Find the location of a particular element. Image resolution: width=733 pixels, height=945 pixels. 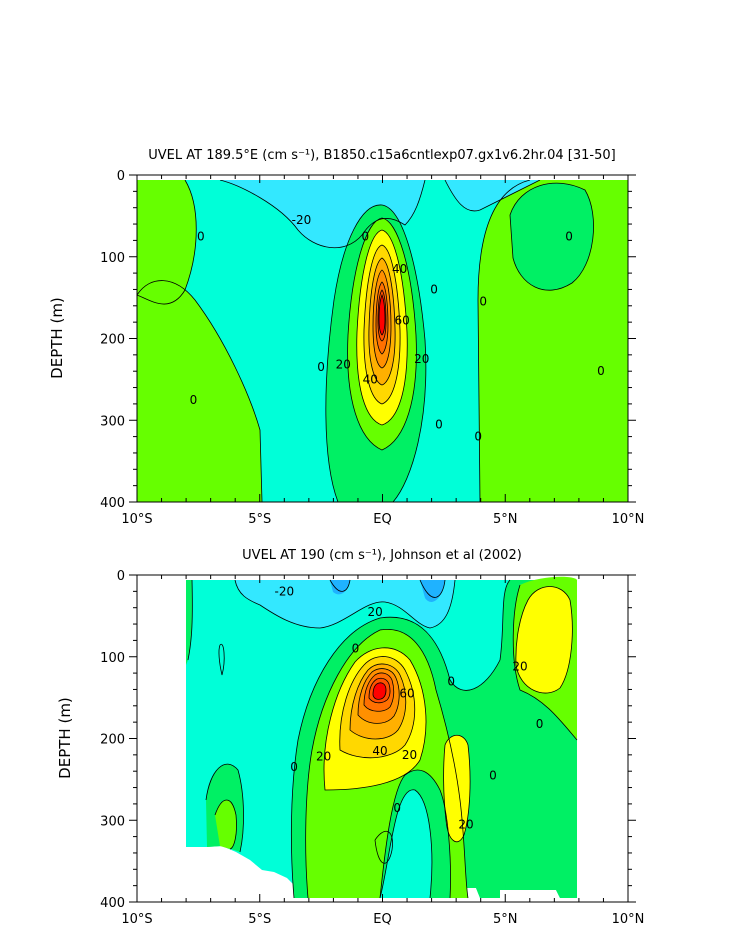

top-x-tick-label: 10°S is located at coordinates (136, 519).